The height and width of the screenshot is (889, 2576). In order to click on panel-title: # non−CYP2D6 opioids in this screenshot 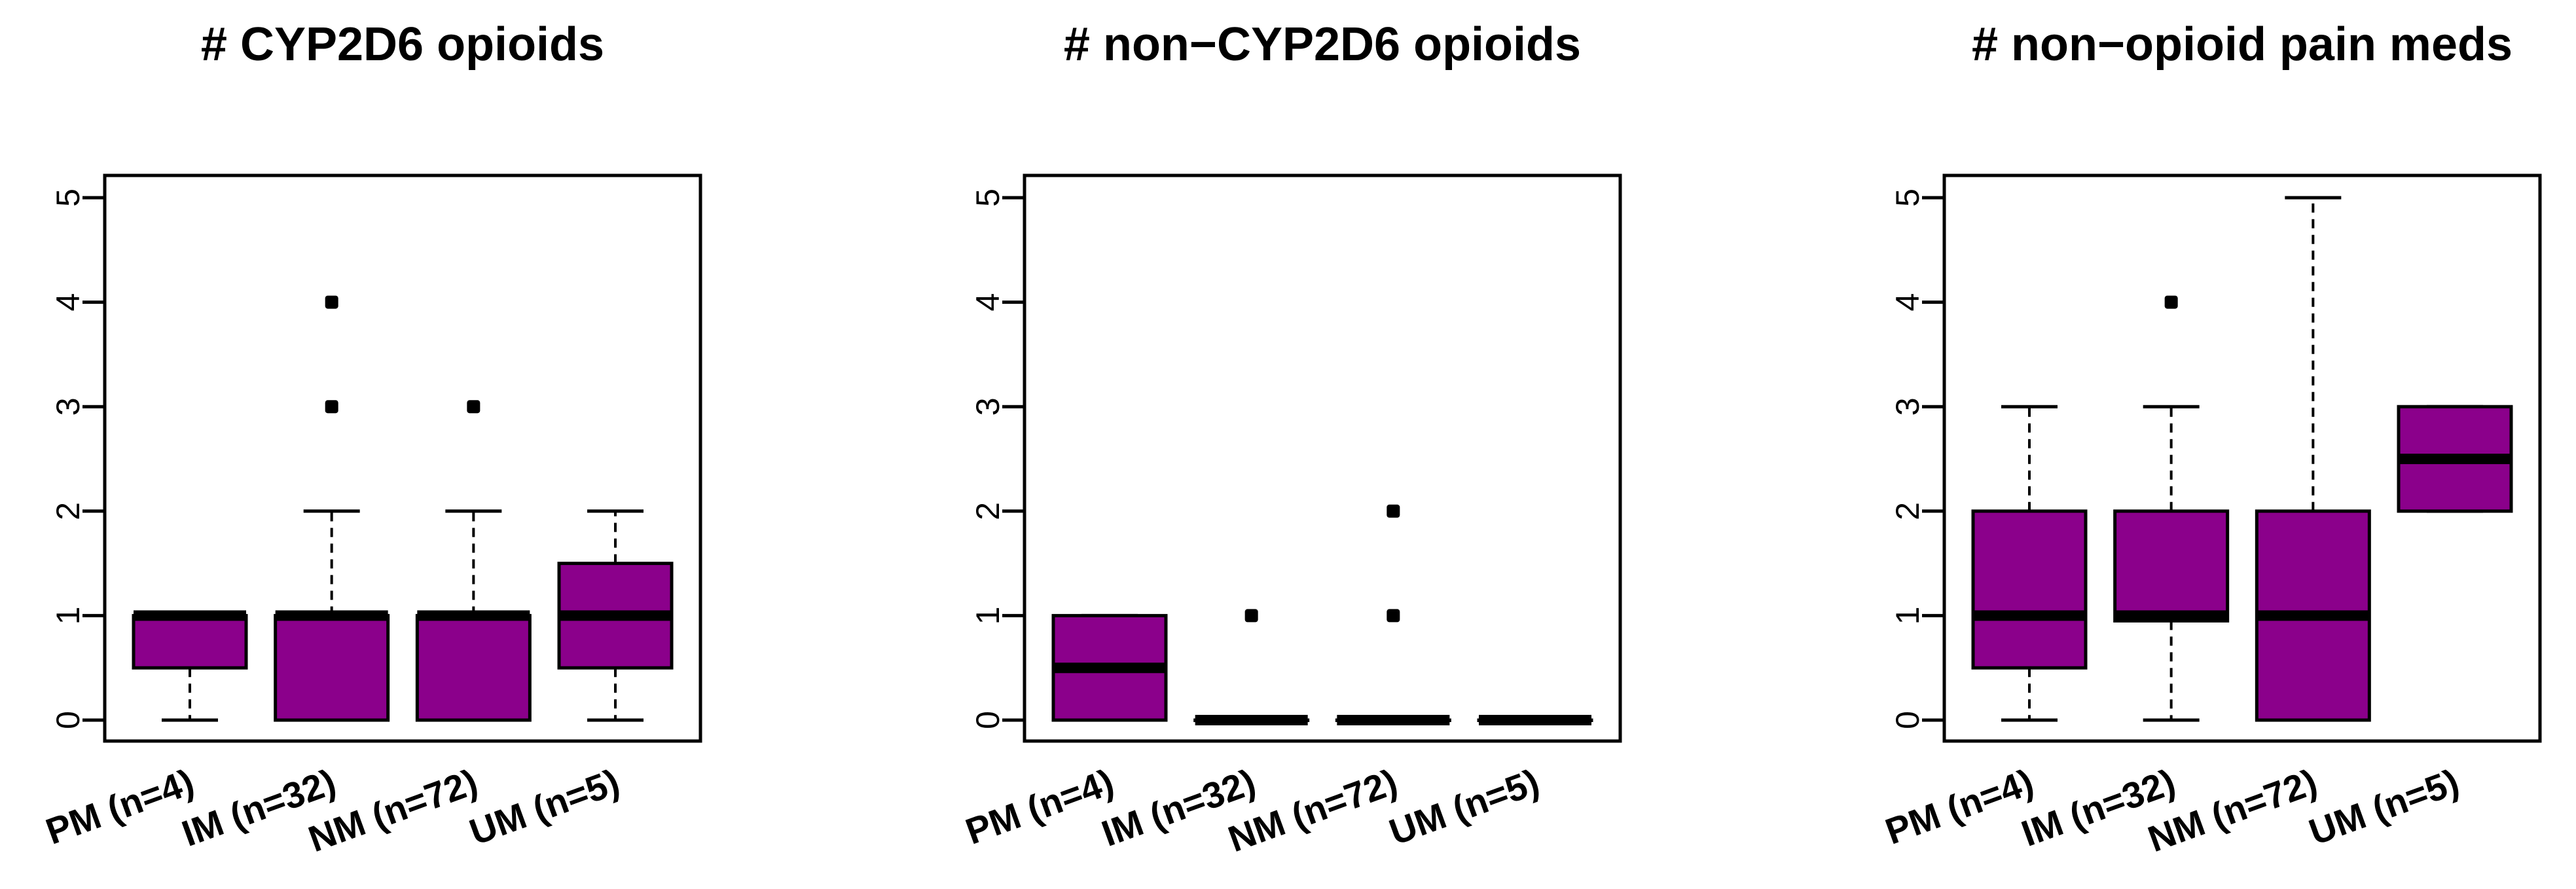, I will do `click(1322, 44)`.